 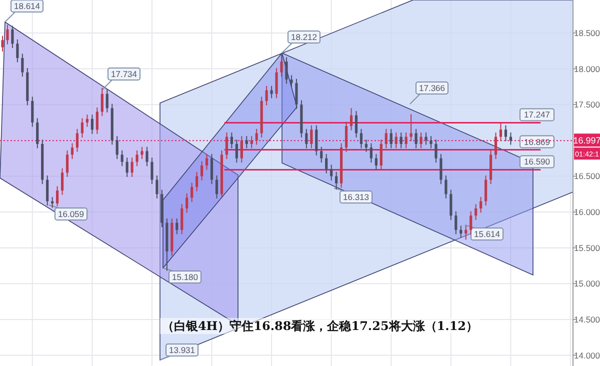 I want to click on annotation: 17.734, so click(x=124, y=74).